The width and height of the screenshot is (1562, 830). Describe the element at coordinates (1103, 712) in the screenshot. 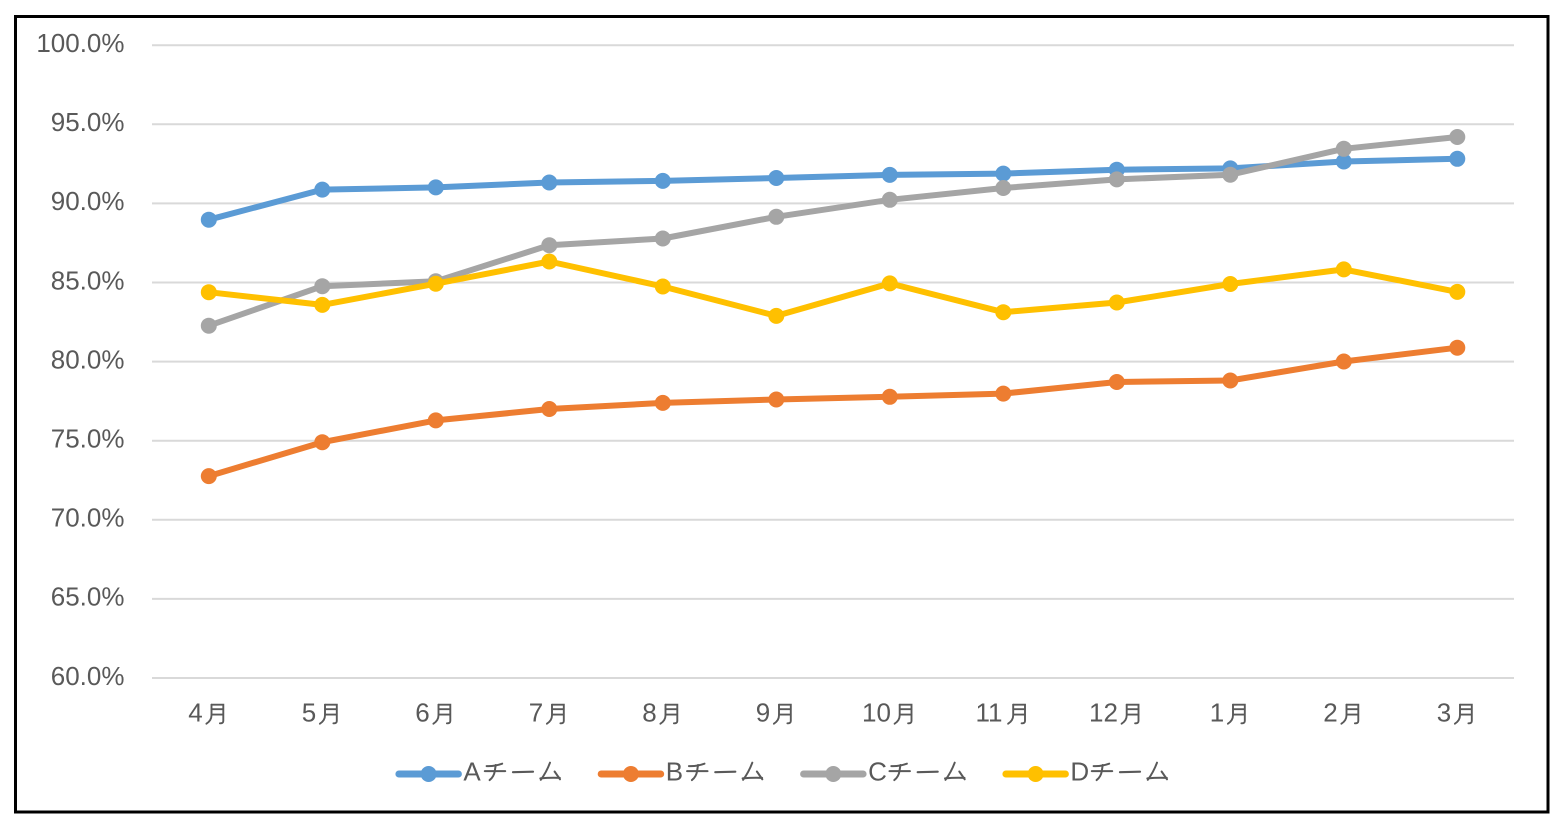

I see `svg-text: 12` at that location.